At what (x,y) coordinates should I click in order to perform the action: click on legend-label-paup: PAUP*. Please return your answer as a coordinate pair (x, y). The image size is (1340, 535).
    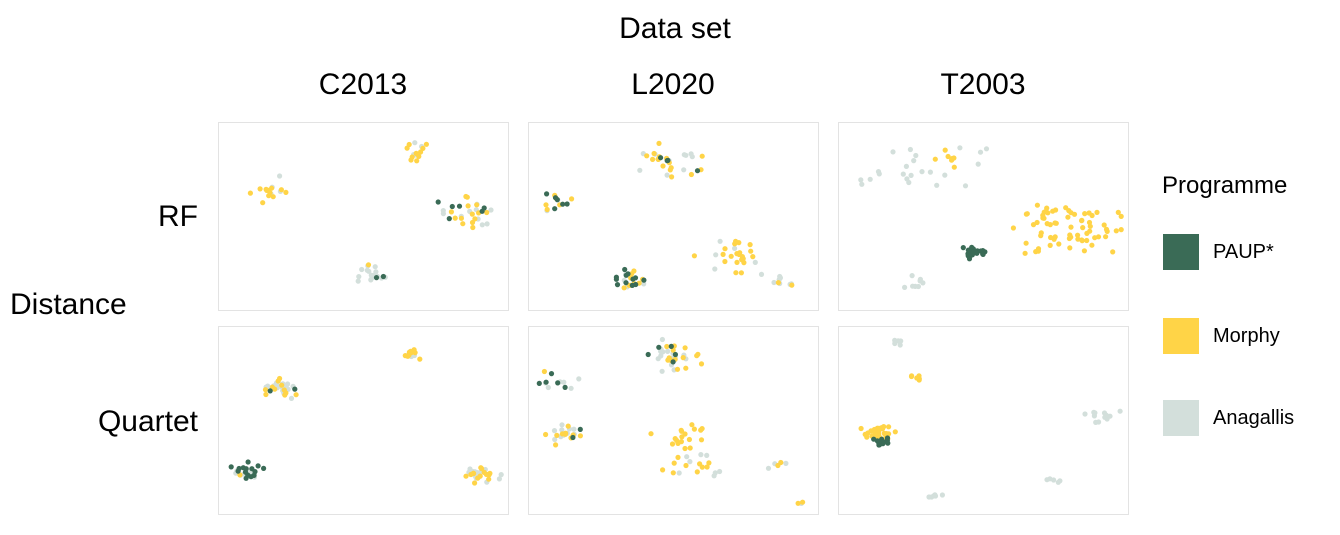
    Looking at the image, I should click on (1243, 252).